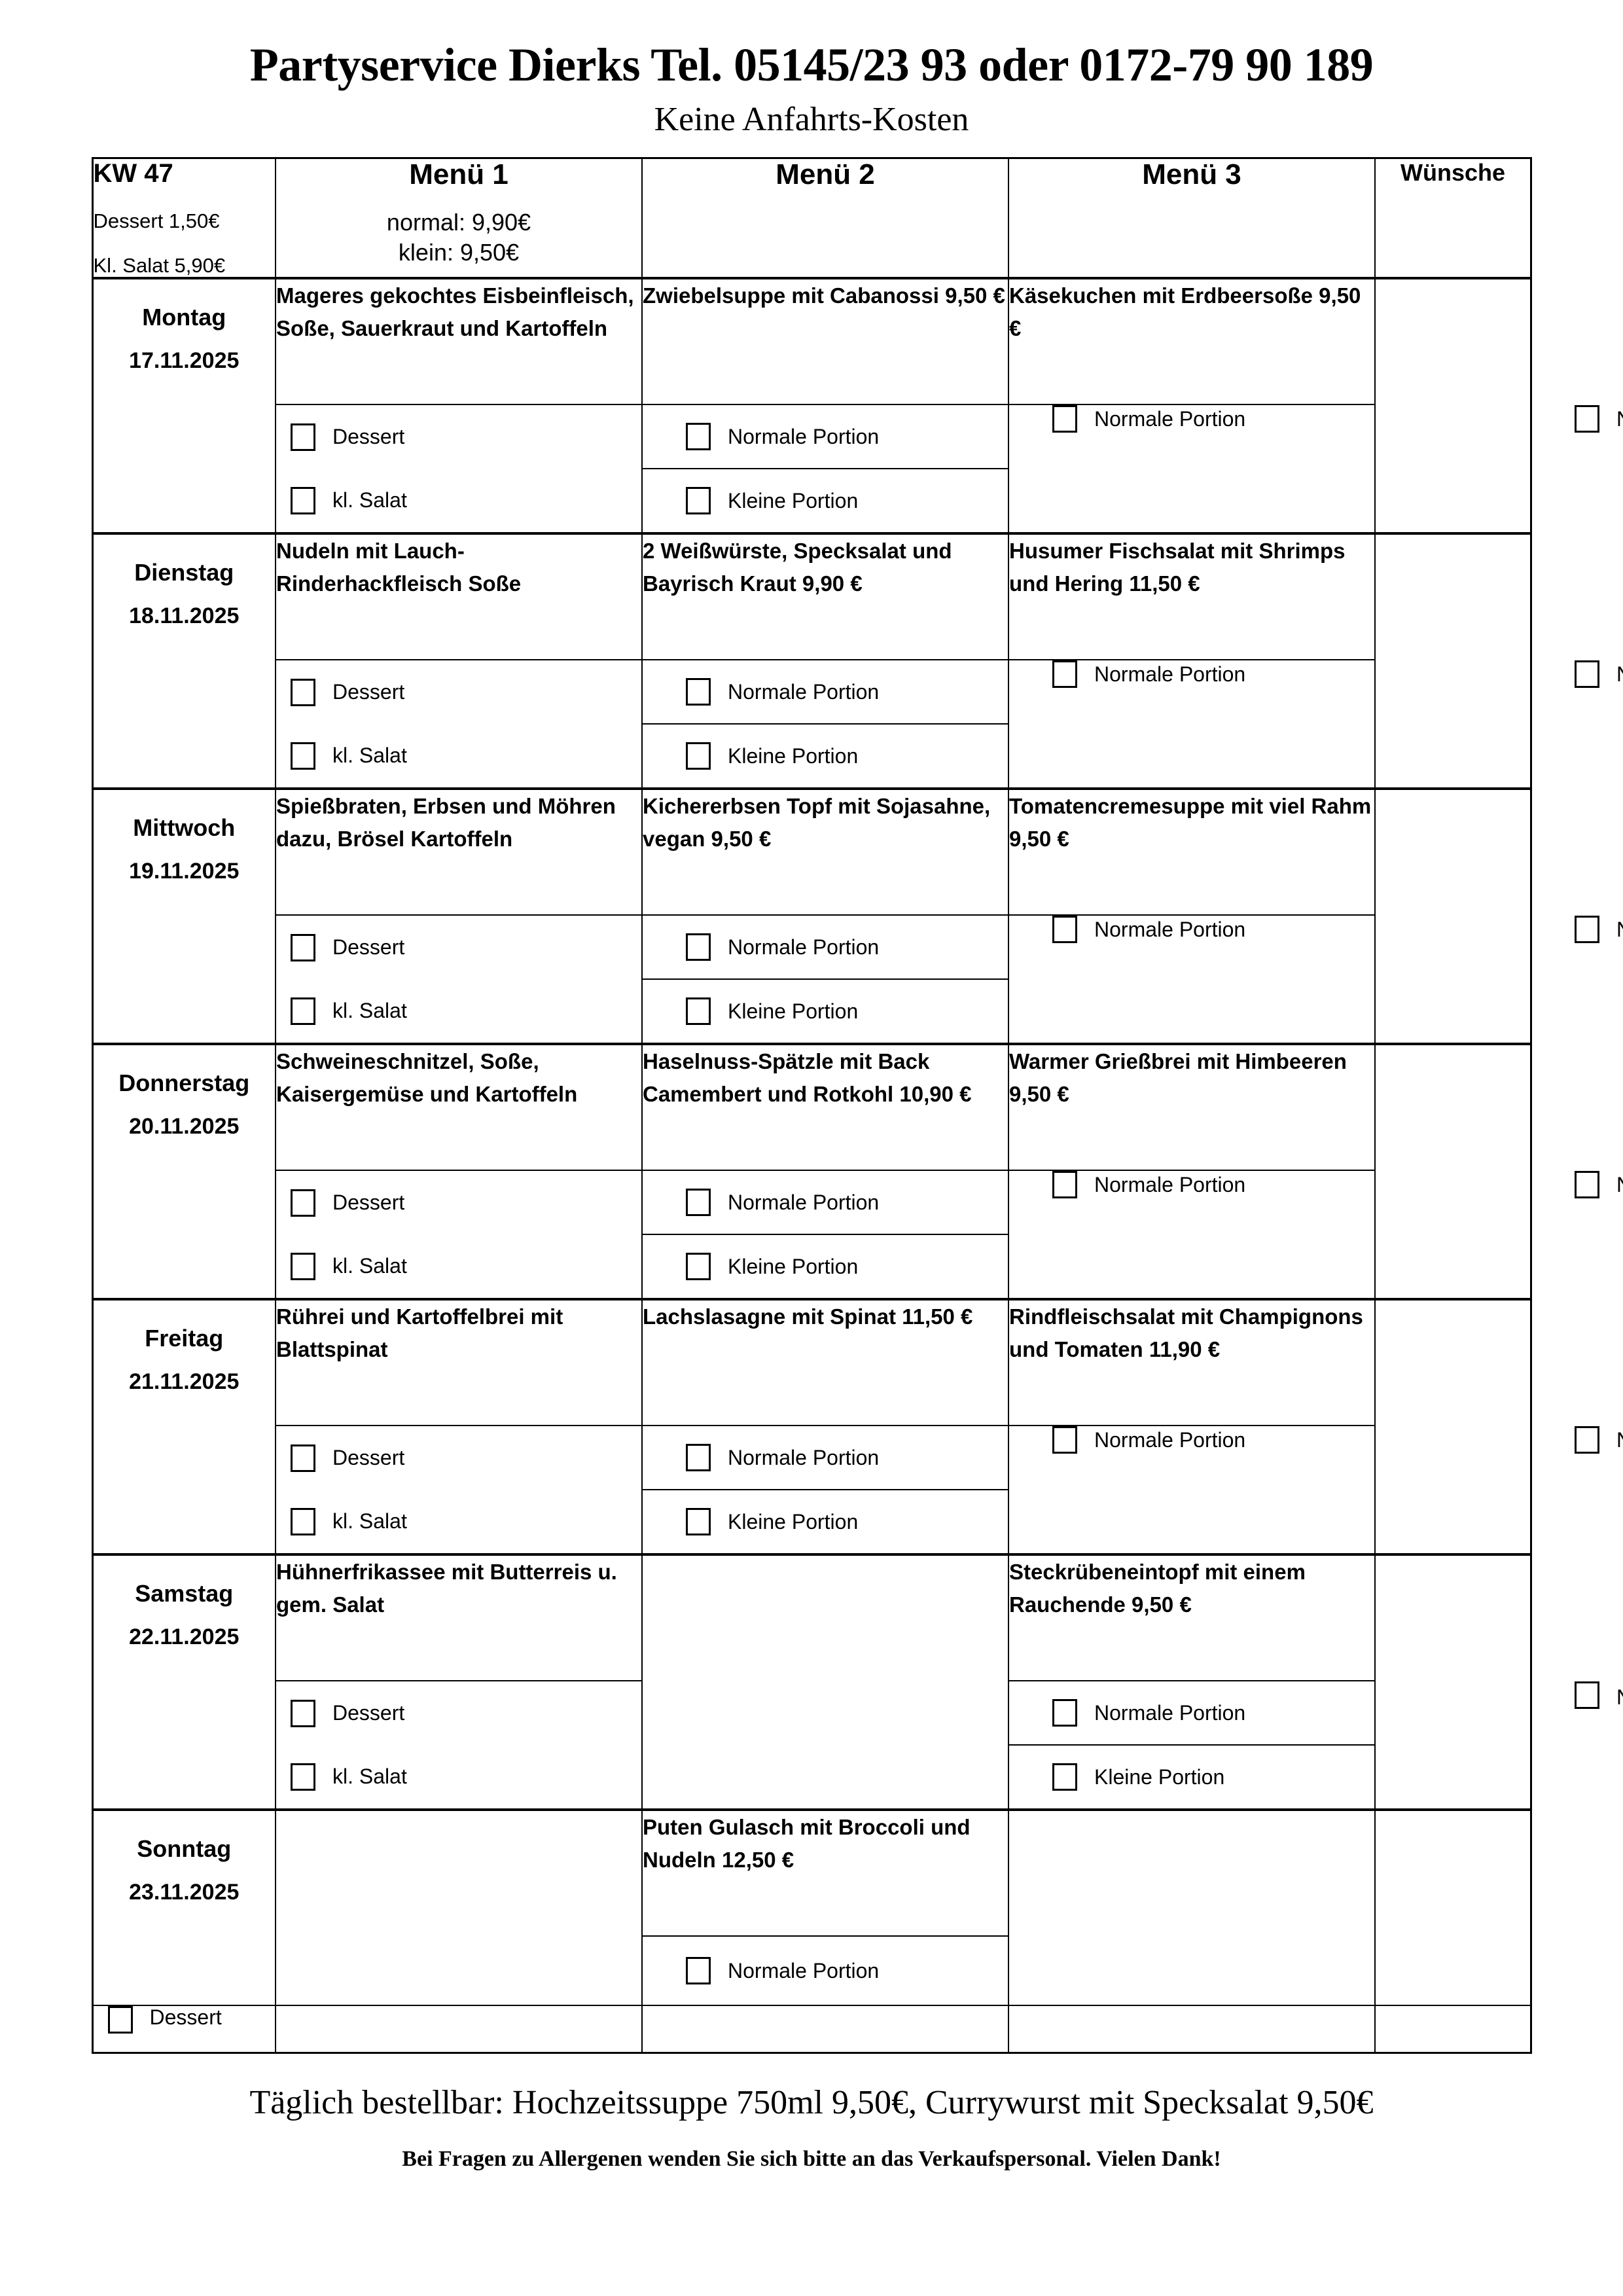 The image size is (1623, 2296). What do you see at coordinates (825, 501) in the screenshot?
I see `option-klein-m1-montag: Kleine Portion` at bounding box center [825, 501].